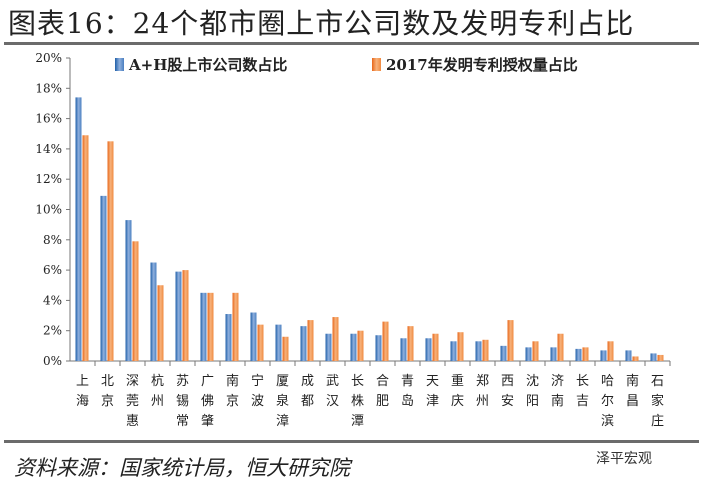  Describe the element at coordinates (628, 355) in the screenshot. I see `bar-listed-南昌` at that location.